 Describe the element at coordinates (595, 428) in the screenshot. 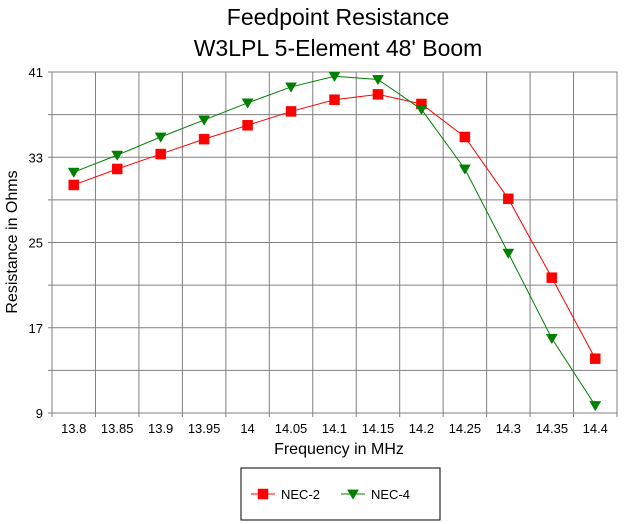

I see `x-tick-label: 14.4` at that location.